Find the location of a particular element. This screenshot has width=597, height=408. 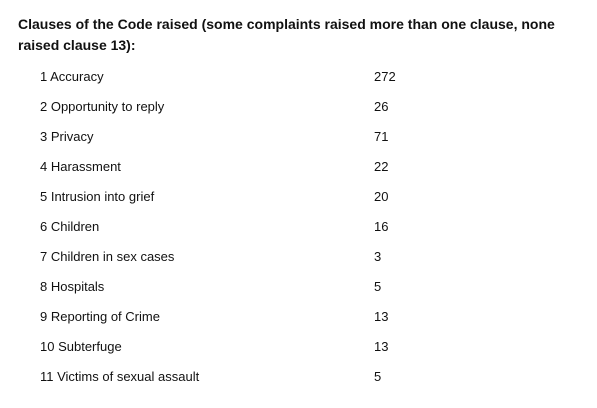

clause-count: 272 is located at coordinates (385, 76).